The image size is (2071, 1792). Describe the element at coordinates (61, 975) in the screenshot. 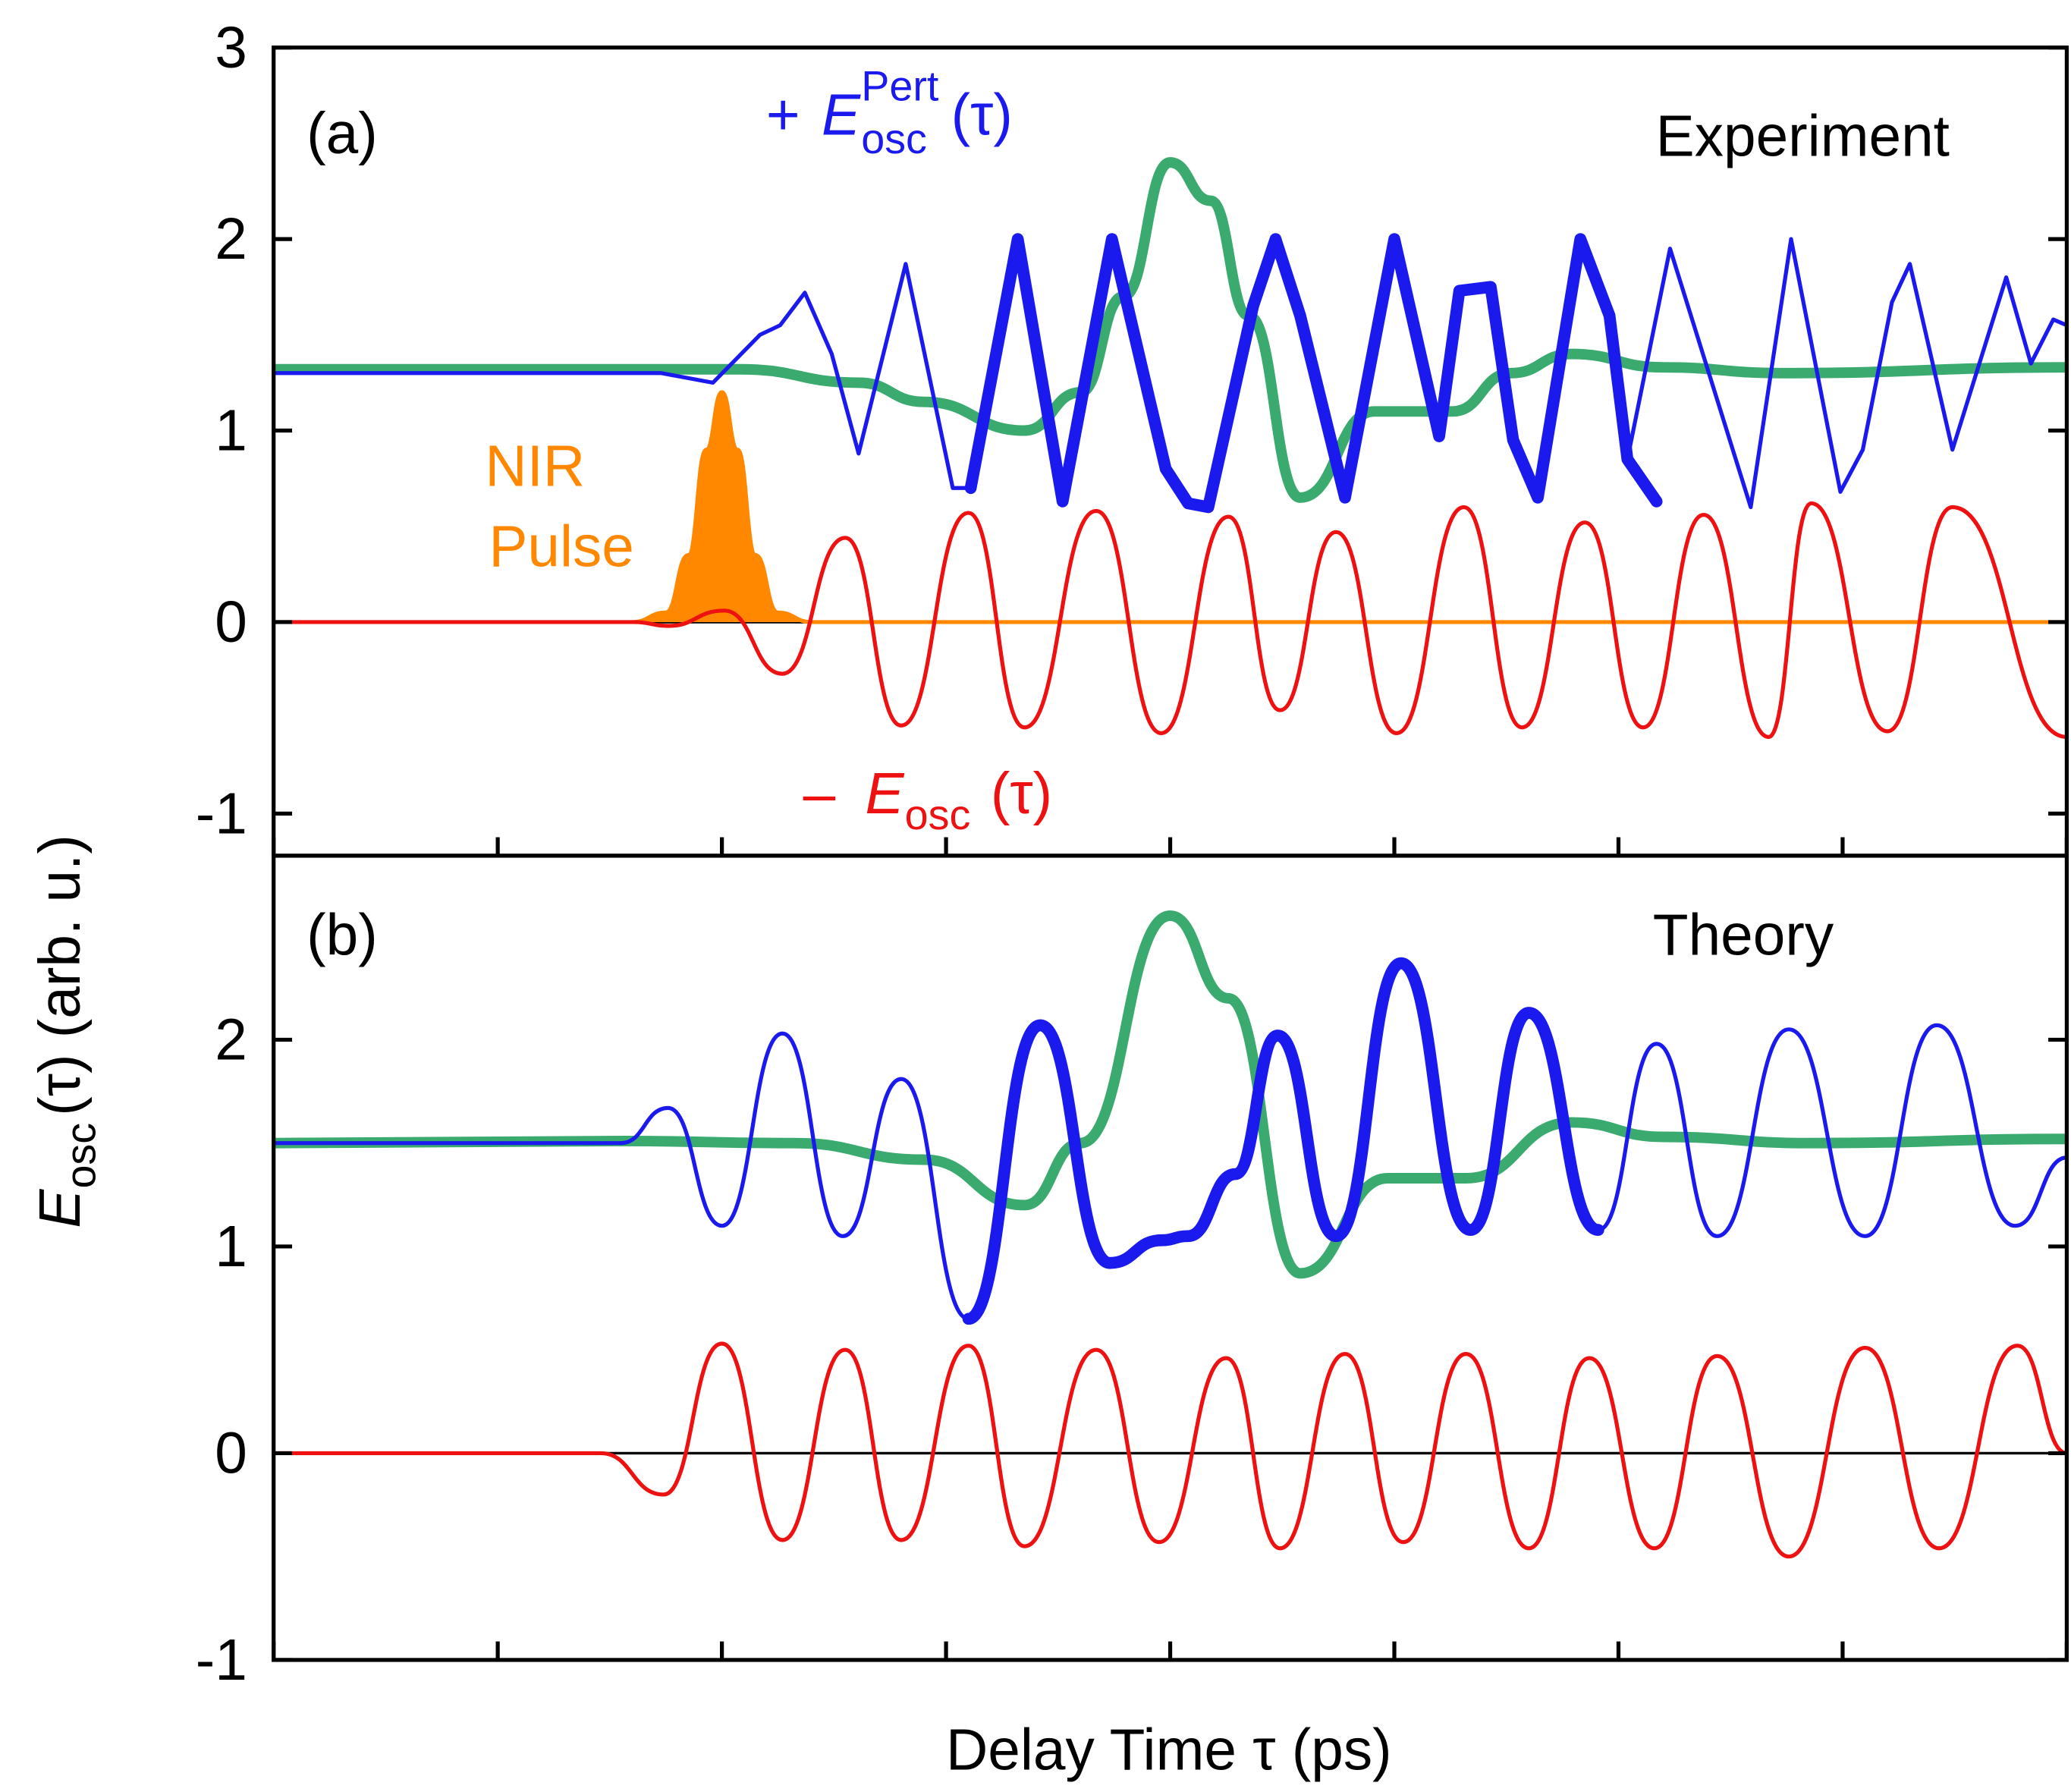

I see `y-label-rest: (τ) (arb. u.)` at that location.